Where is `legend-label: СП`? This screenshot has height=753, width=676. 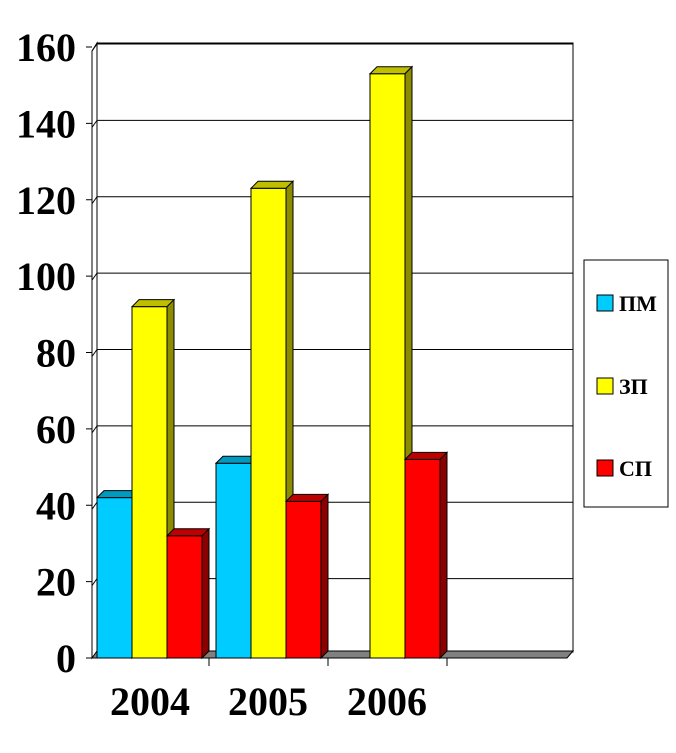
legend-label: СП is located at coordinates (635, 468).